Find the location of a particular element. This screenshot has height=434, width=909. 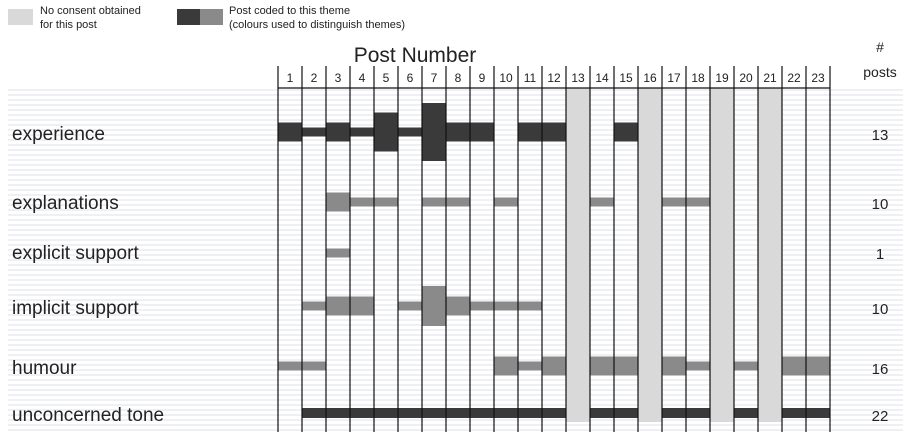

theme-count: 1 is located at coordinates (880, 254).